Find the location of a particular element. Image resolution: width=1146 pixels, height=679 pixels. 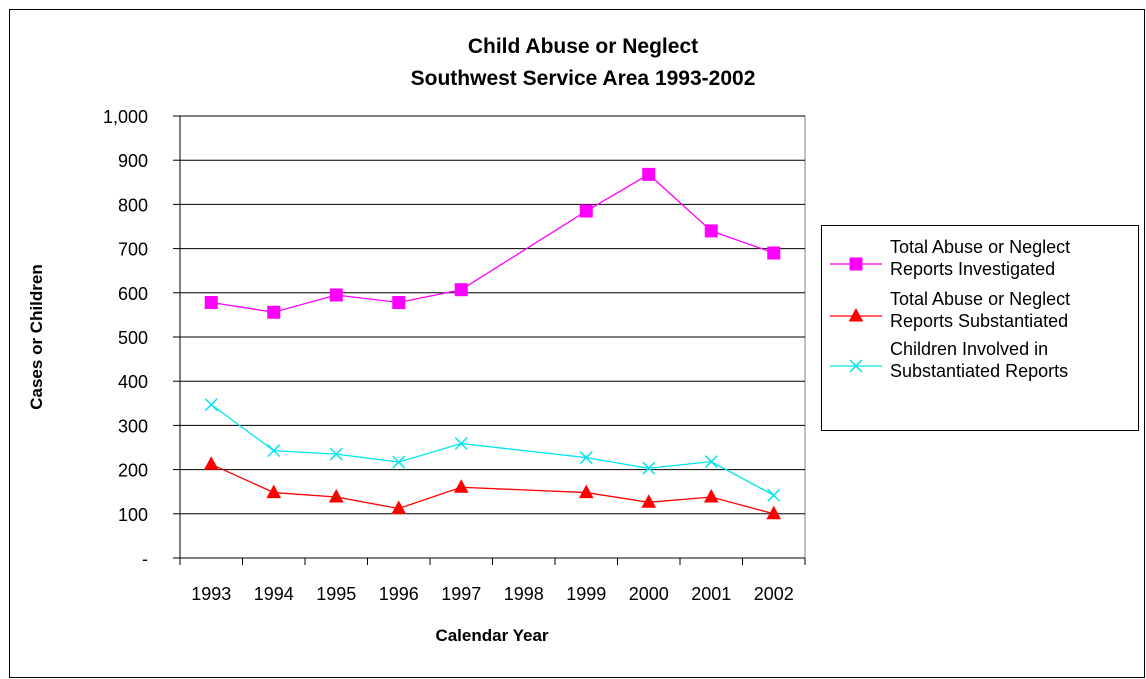

y-tick-label: 1,000 is located at coordinates (125, 117).